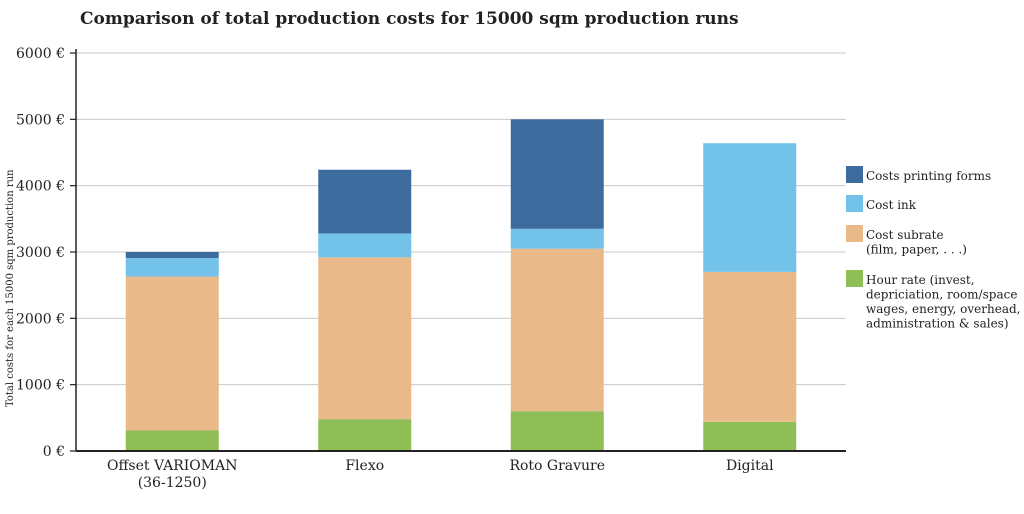 The width and height of the screenshot is (1024, 514). Describe the element at coordinates (916, 242) in the screenshot. I see `legend-label: Cost subrate (film, paper, . . .)` at that location.